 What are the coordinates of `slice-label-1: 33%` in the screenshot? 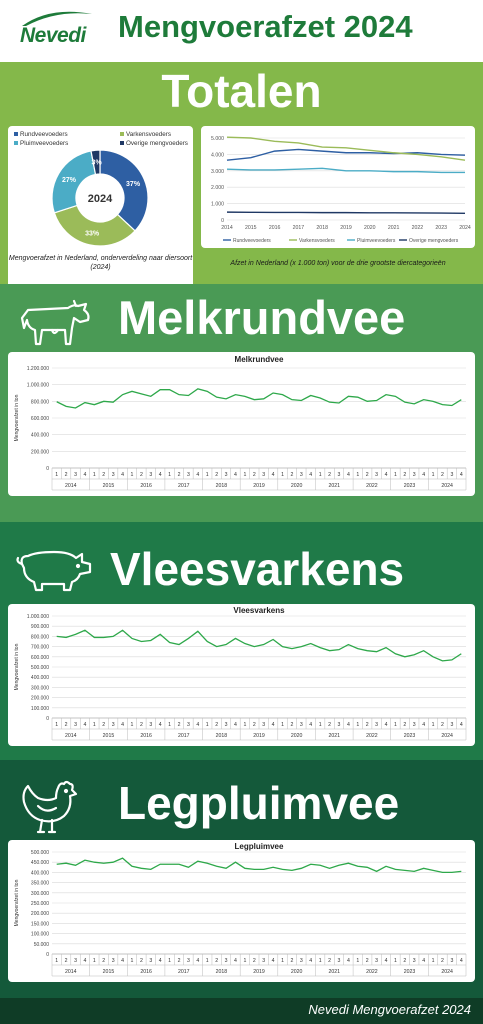 It's located at (92, 234).